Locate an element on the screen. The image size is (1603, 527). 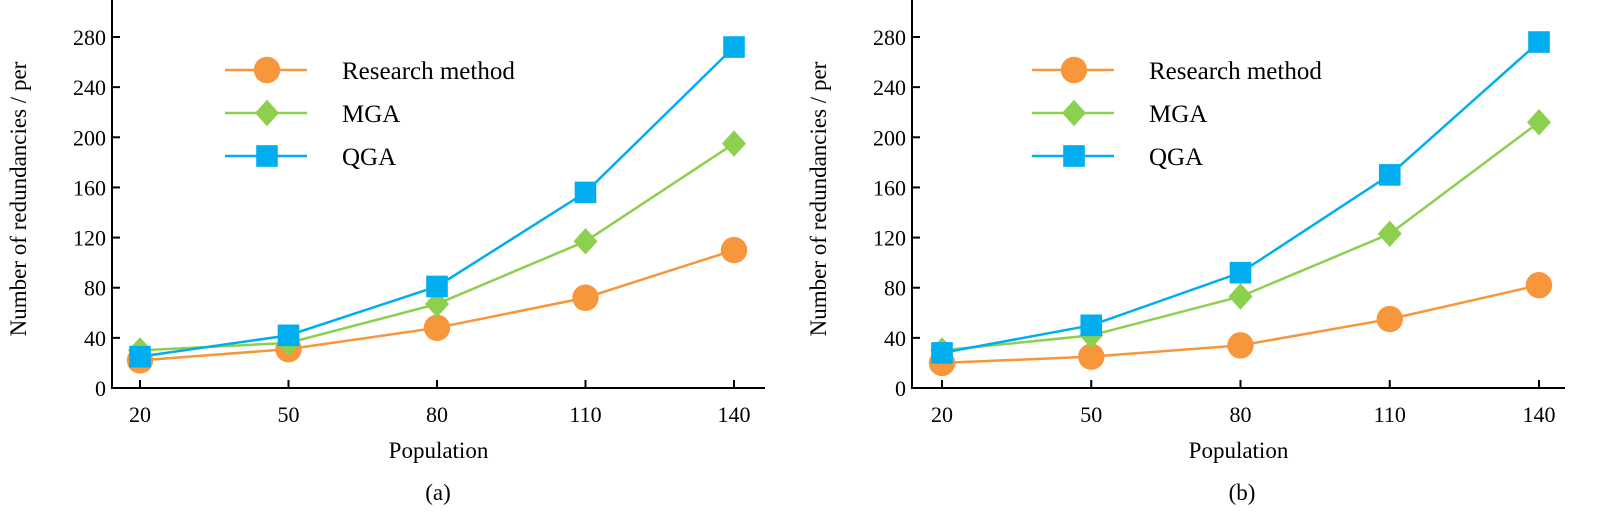
panel-caption: (b) is located at coordinates (1242, 492).